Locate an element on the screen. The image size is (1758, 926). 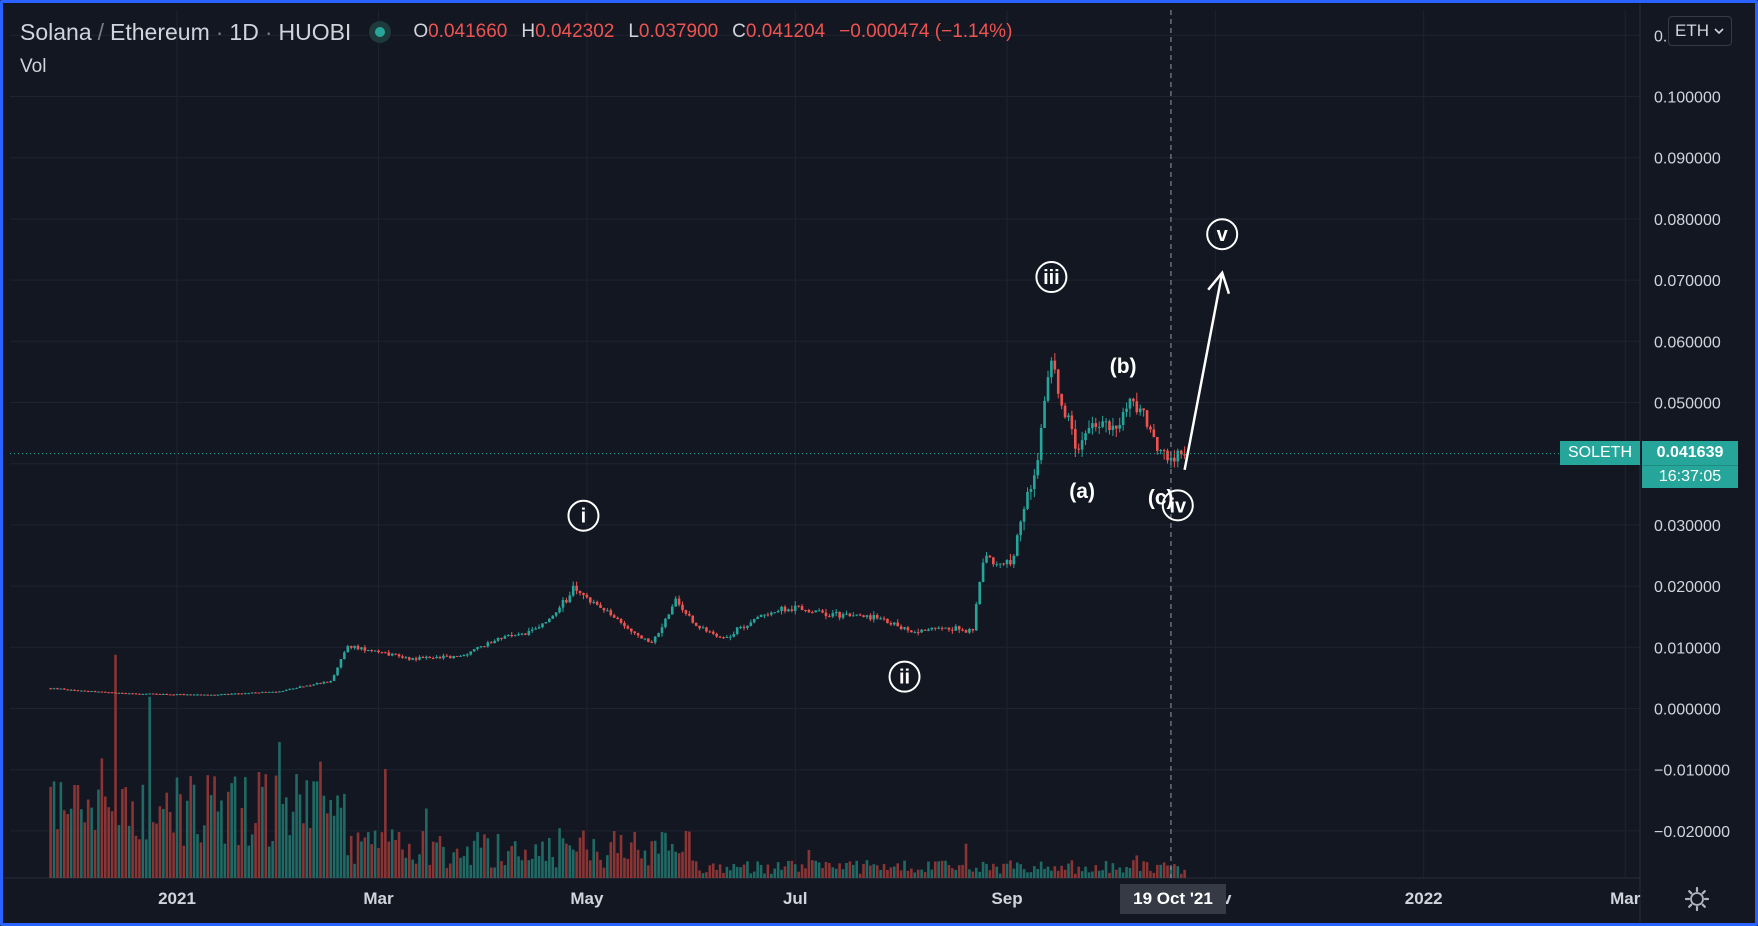
currency-button: ETH is located at coordinates (1700, 31).